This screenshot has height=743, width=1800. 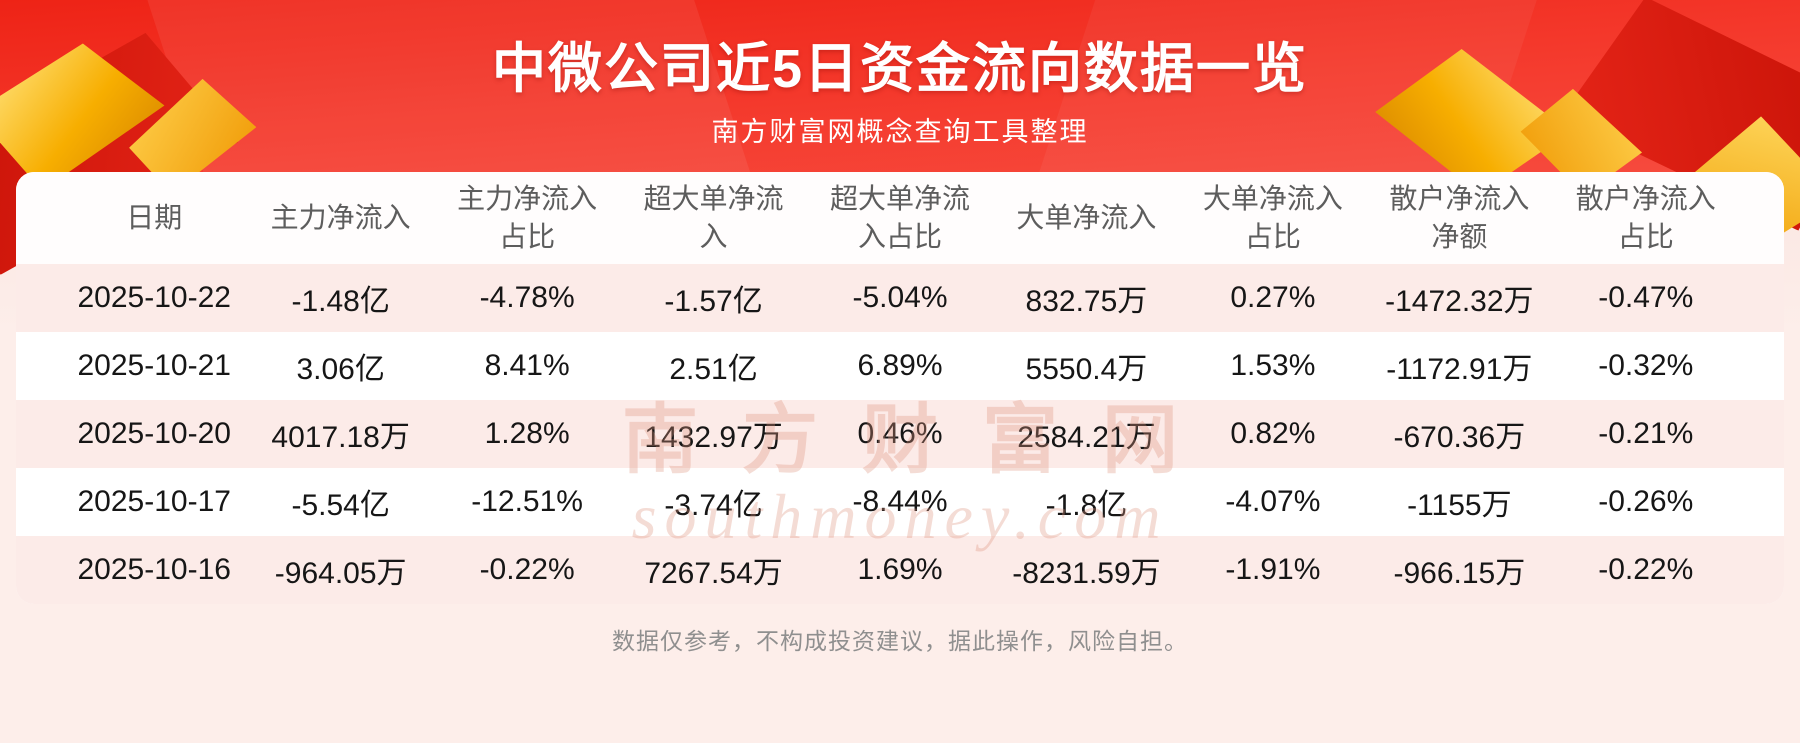 I want to click on table-cell: -3.74亿, so click(x=713, y=505).